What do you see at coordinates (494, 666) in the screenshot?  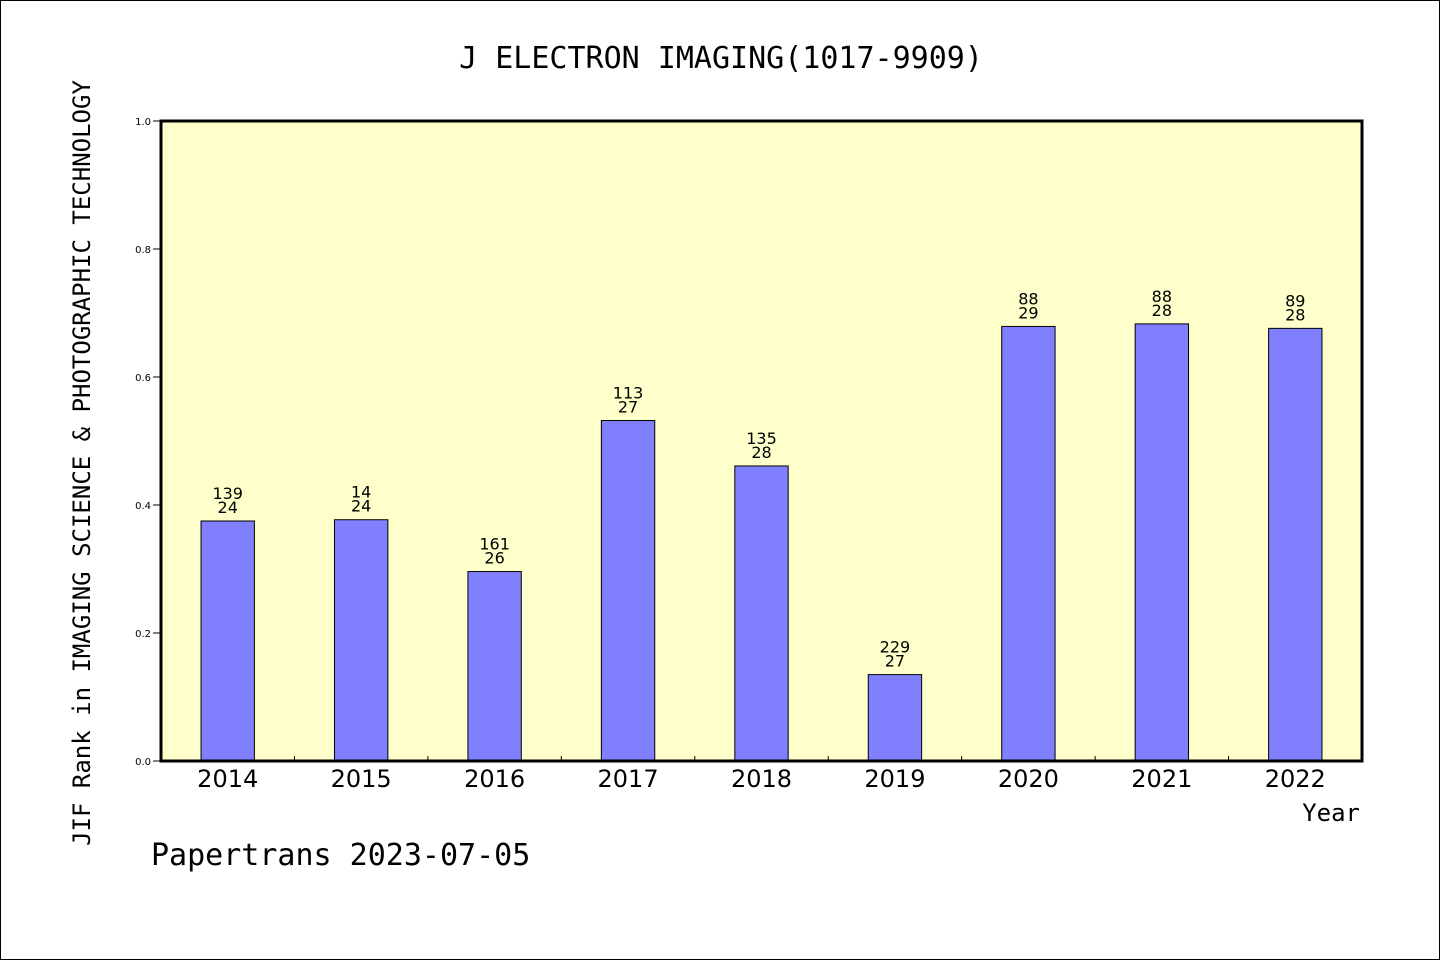 I see `bar-2016` at bounding box center [494, 666].